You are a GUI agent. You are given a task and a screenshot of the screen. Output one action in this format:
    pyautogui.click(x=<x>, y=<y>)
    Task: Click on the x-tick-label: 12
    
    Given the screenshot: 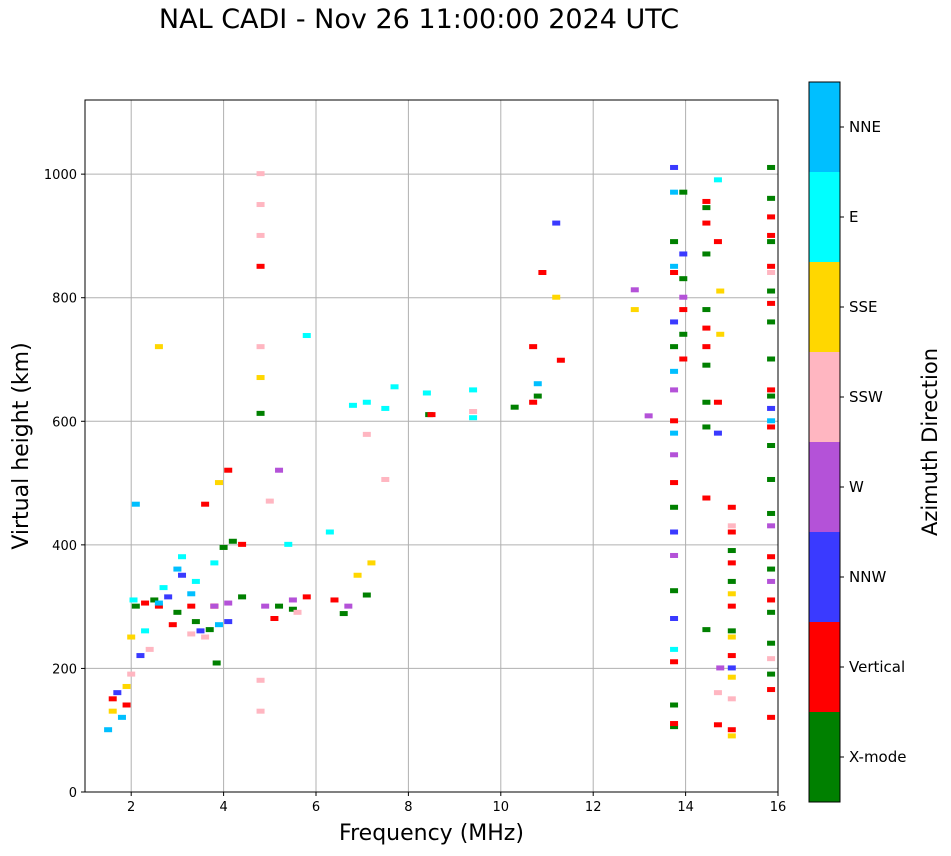 What is the action you would take?
    pyautogui.click(x=593, y=807)
    